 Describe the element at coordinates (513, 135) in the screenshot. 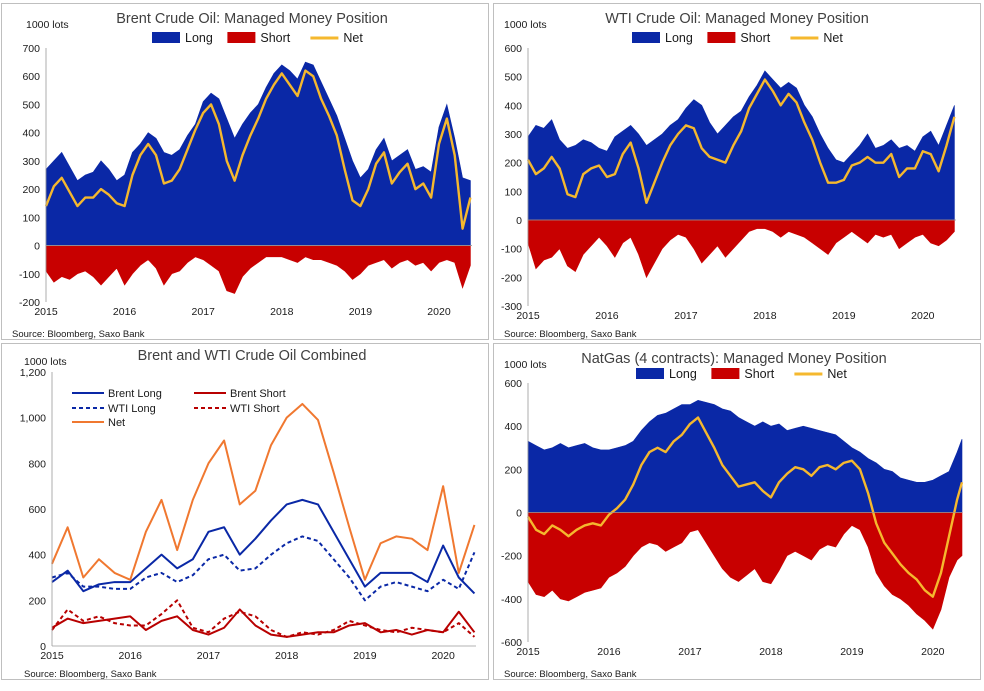

I see `y-tick-label: 300` at that location.